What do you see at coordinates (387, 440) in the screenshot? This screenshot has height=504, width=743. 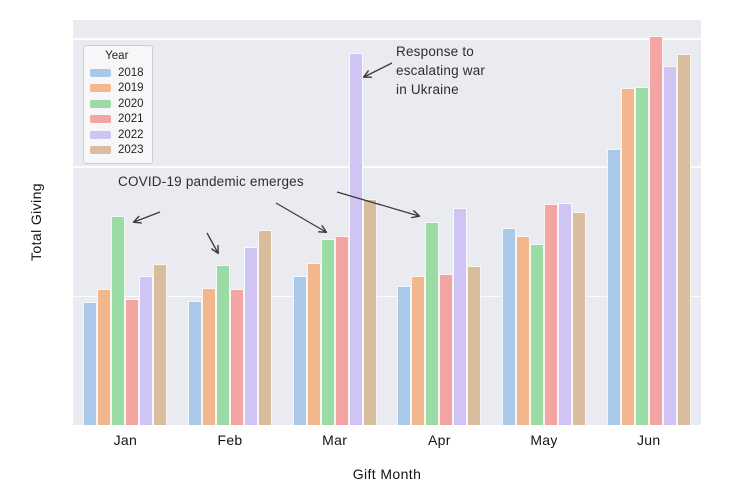 I see `x-axis-tick-labels: Jan Feb Mar Apr May Jun` at bounding box center [387, 440].